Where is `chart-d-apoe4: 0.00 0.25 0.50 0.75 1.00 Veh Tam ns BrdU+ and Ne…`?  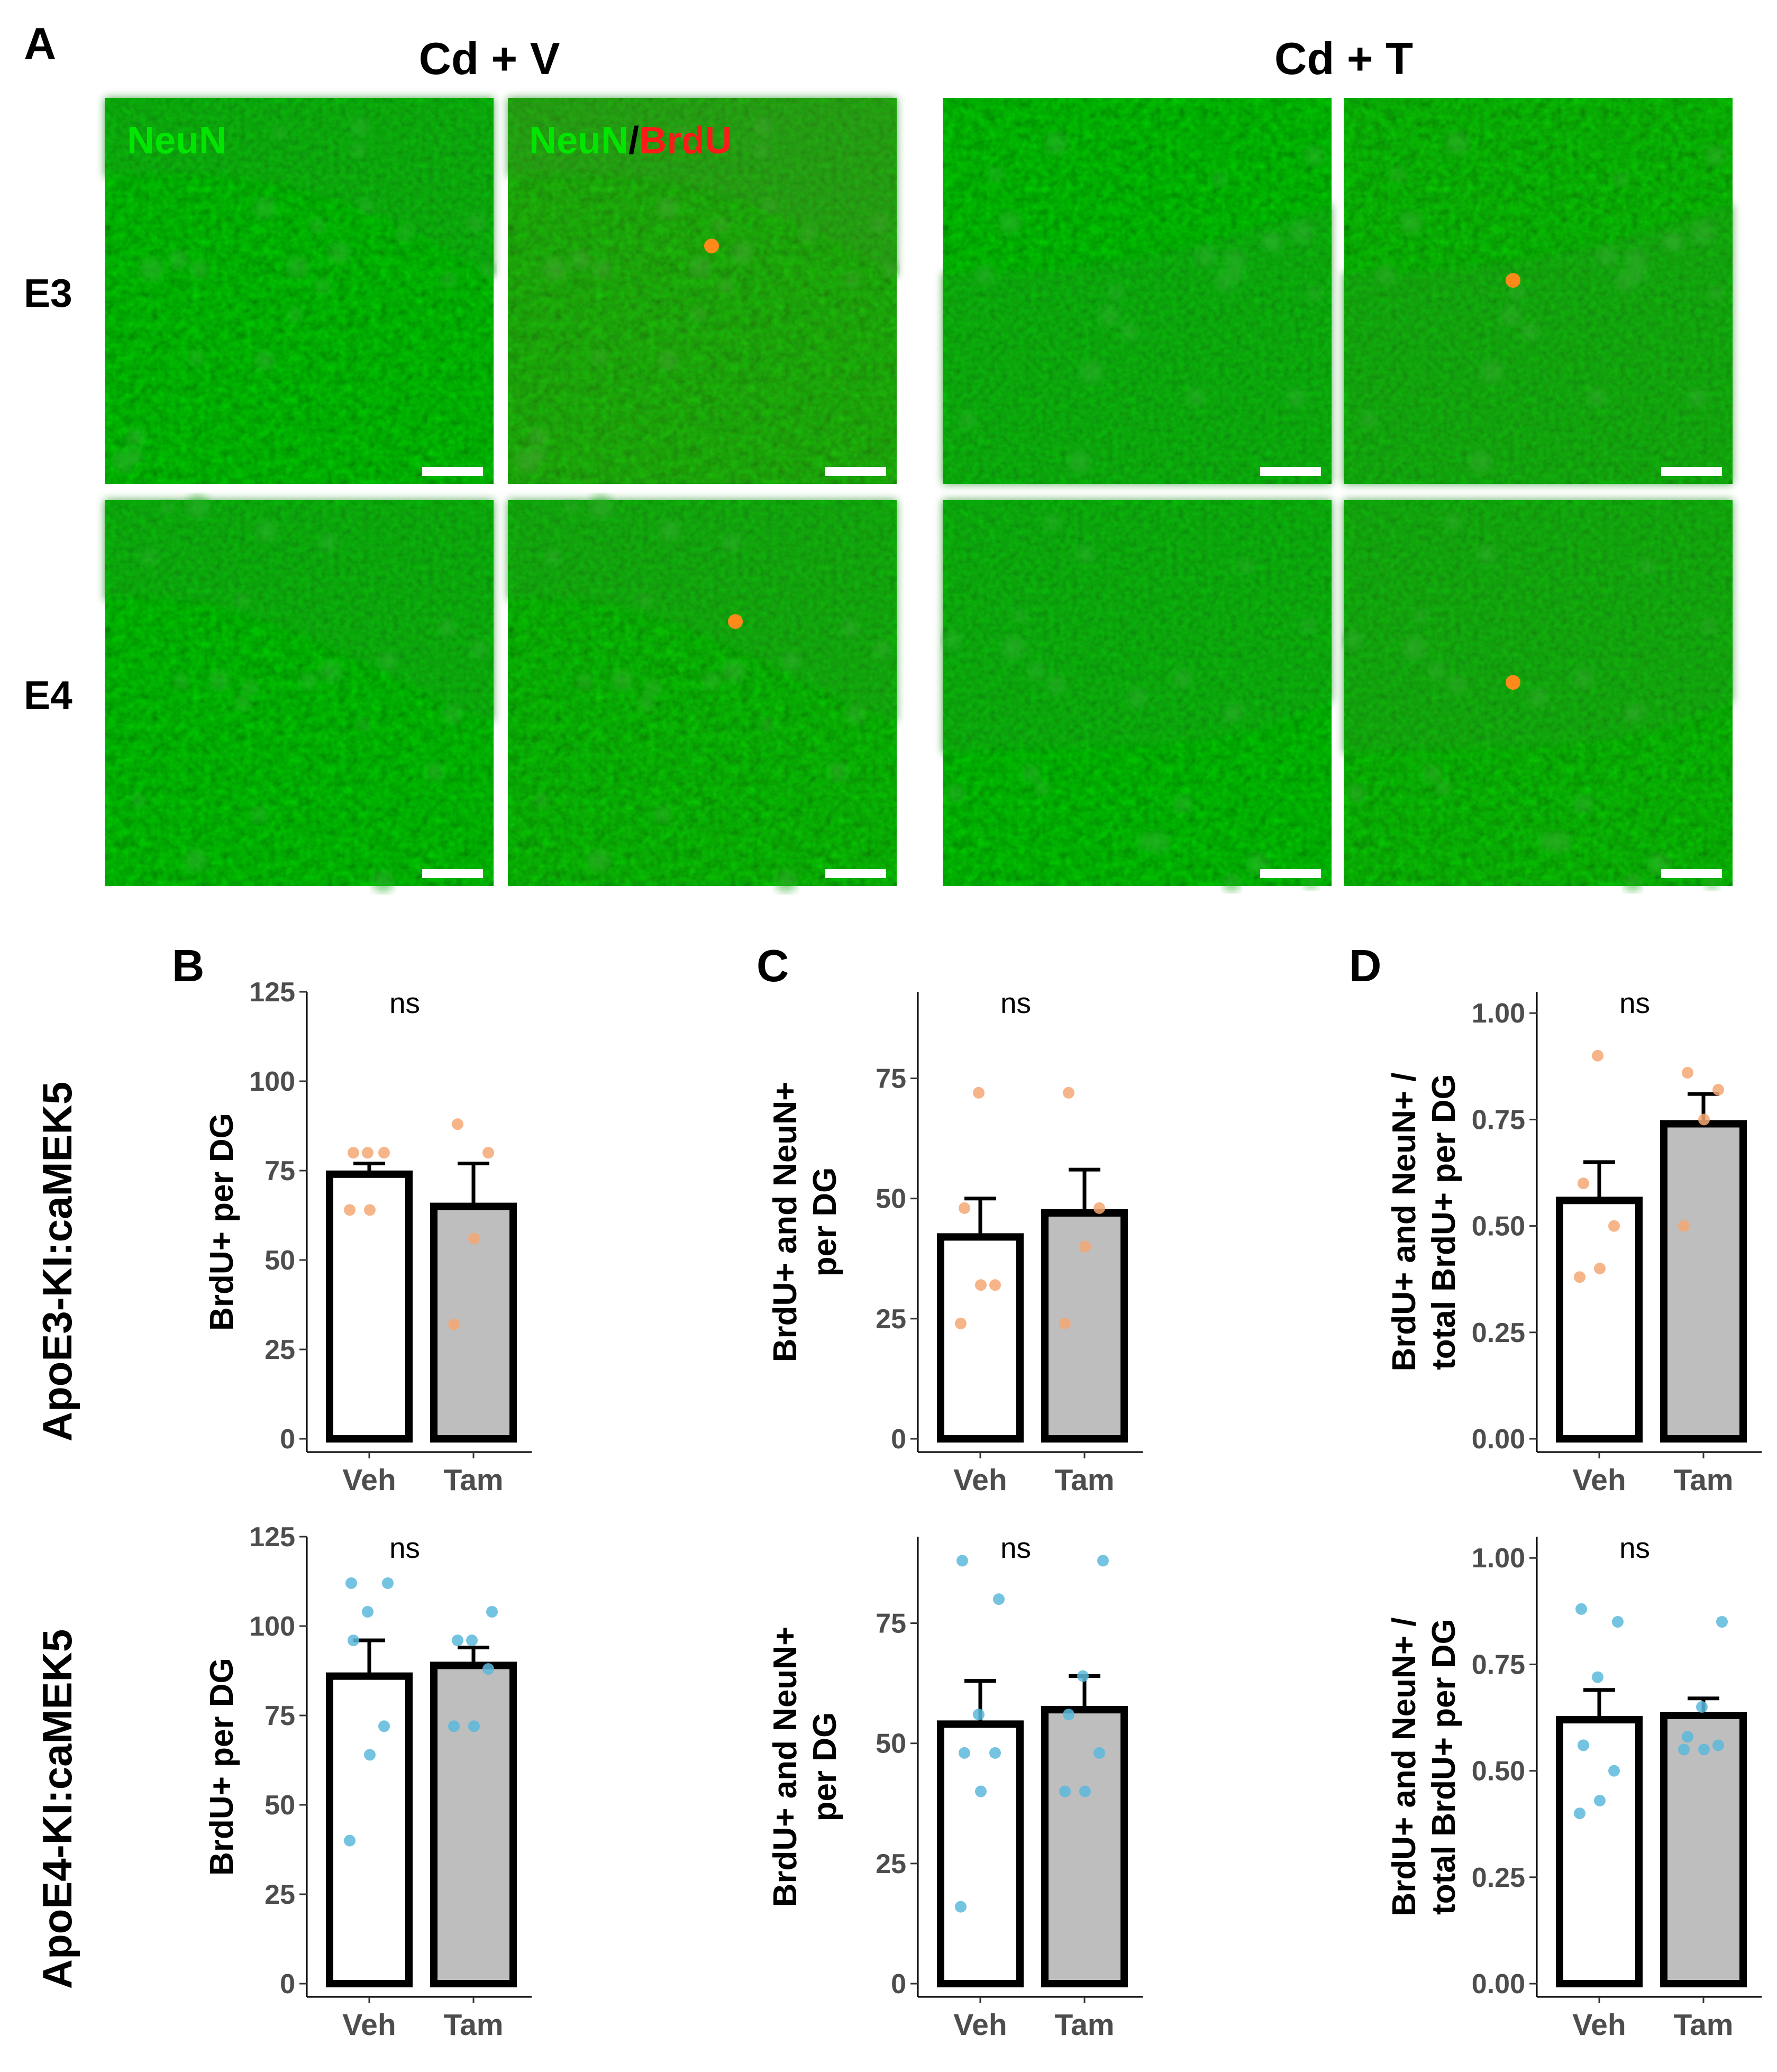 chart-d-apoe4: 0.00 0.25 0.50 0.75 1.00 Veh Tam ns BrdU+ and Ne… is located at coordinates (1574, 1787).